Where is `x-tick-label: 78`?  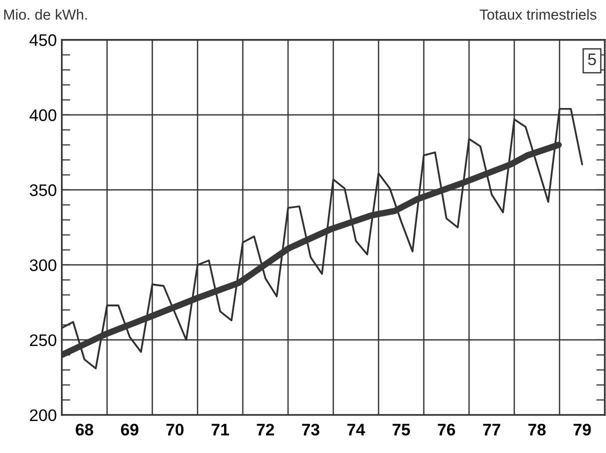 x-tick-label: 78 is located at coordinates (537, 430).